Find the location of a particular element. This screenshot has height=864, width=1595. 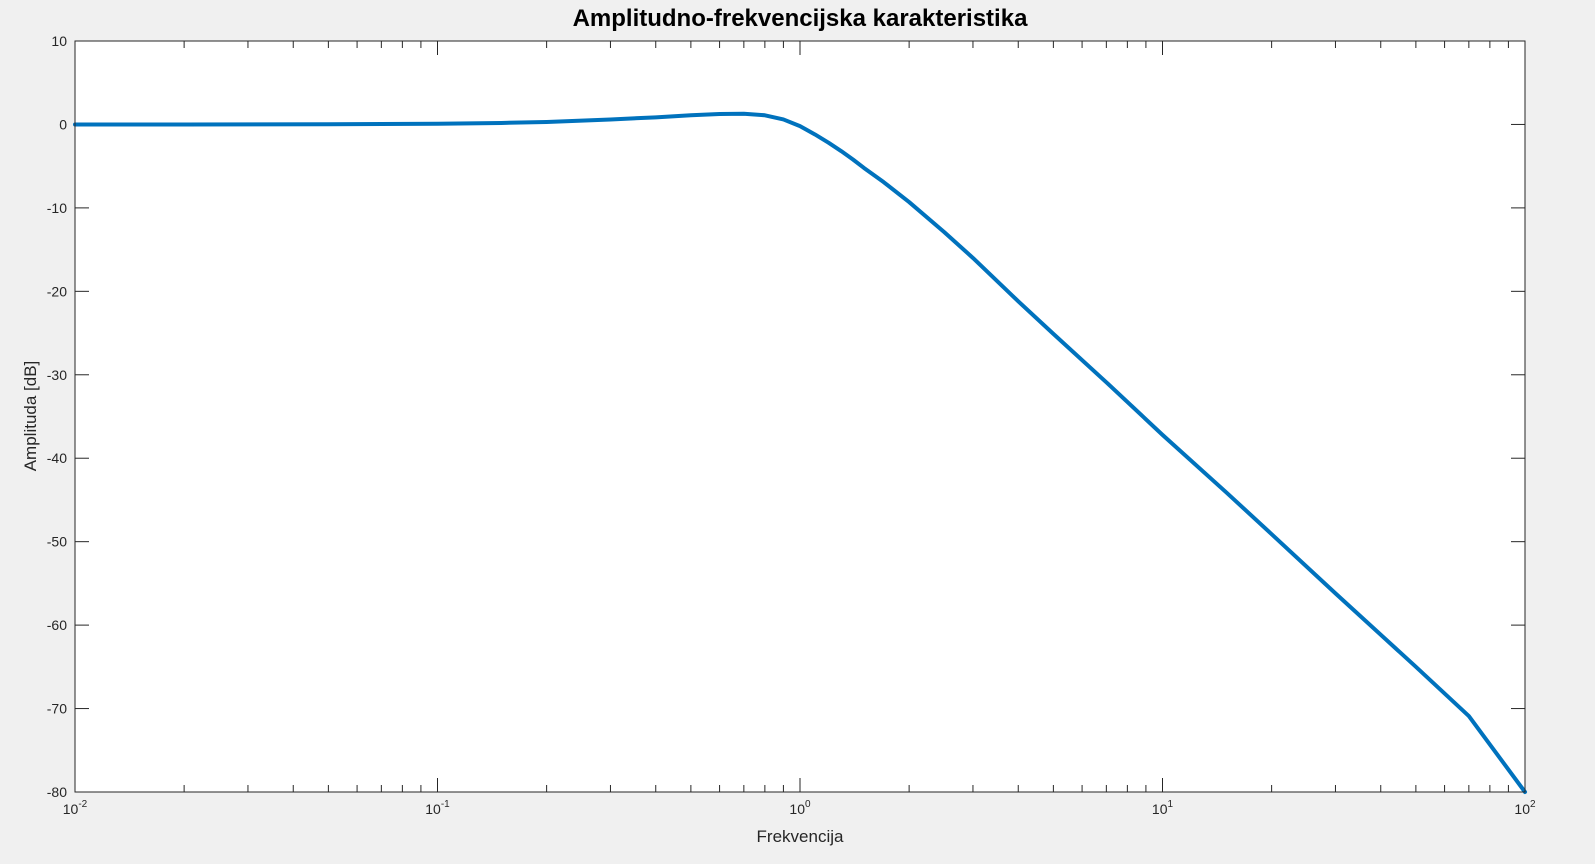

y-tick-label: 0 is located at coordinates (63, 124).